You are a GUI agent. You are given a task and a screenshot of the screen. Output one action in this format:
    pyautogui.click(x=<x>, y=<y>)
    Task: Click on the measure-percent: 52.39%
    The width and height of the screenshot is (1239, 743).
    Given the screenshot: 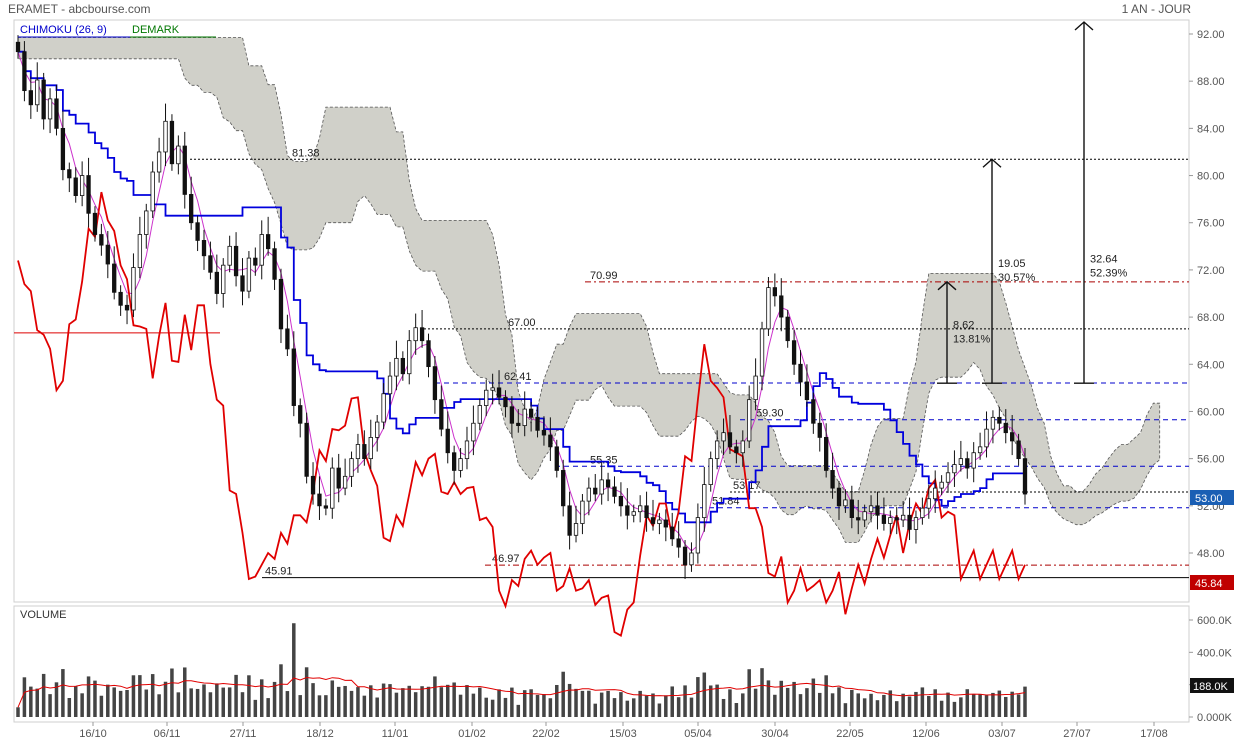 What is the action you would take?
    pyautogui.click(x=1109, y=274)
    